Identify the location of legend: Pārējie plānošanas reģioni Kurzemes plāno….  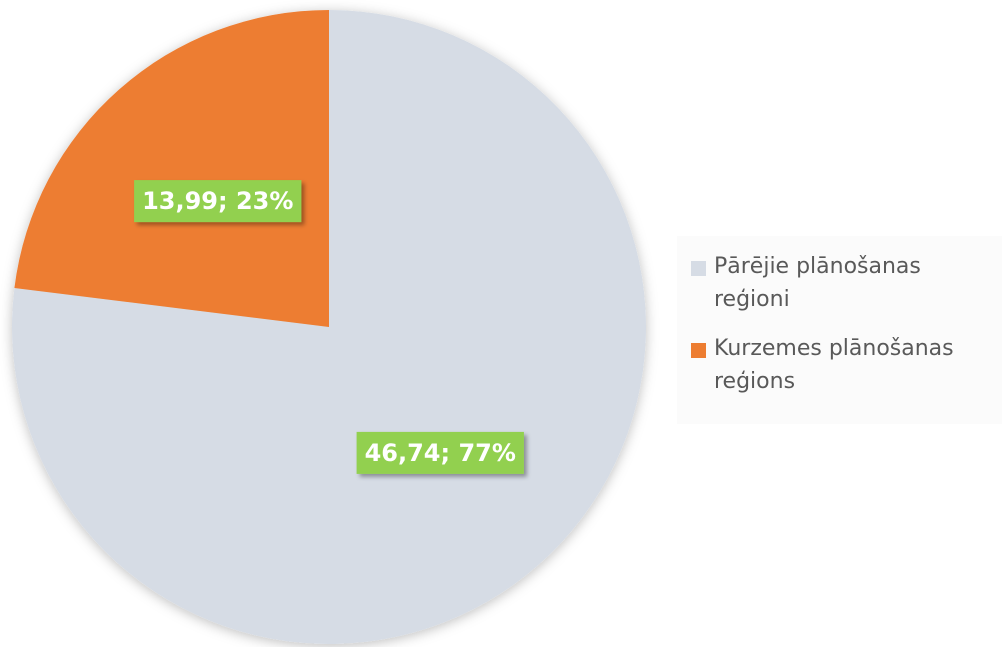
(839, 330).